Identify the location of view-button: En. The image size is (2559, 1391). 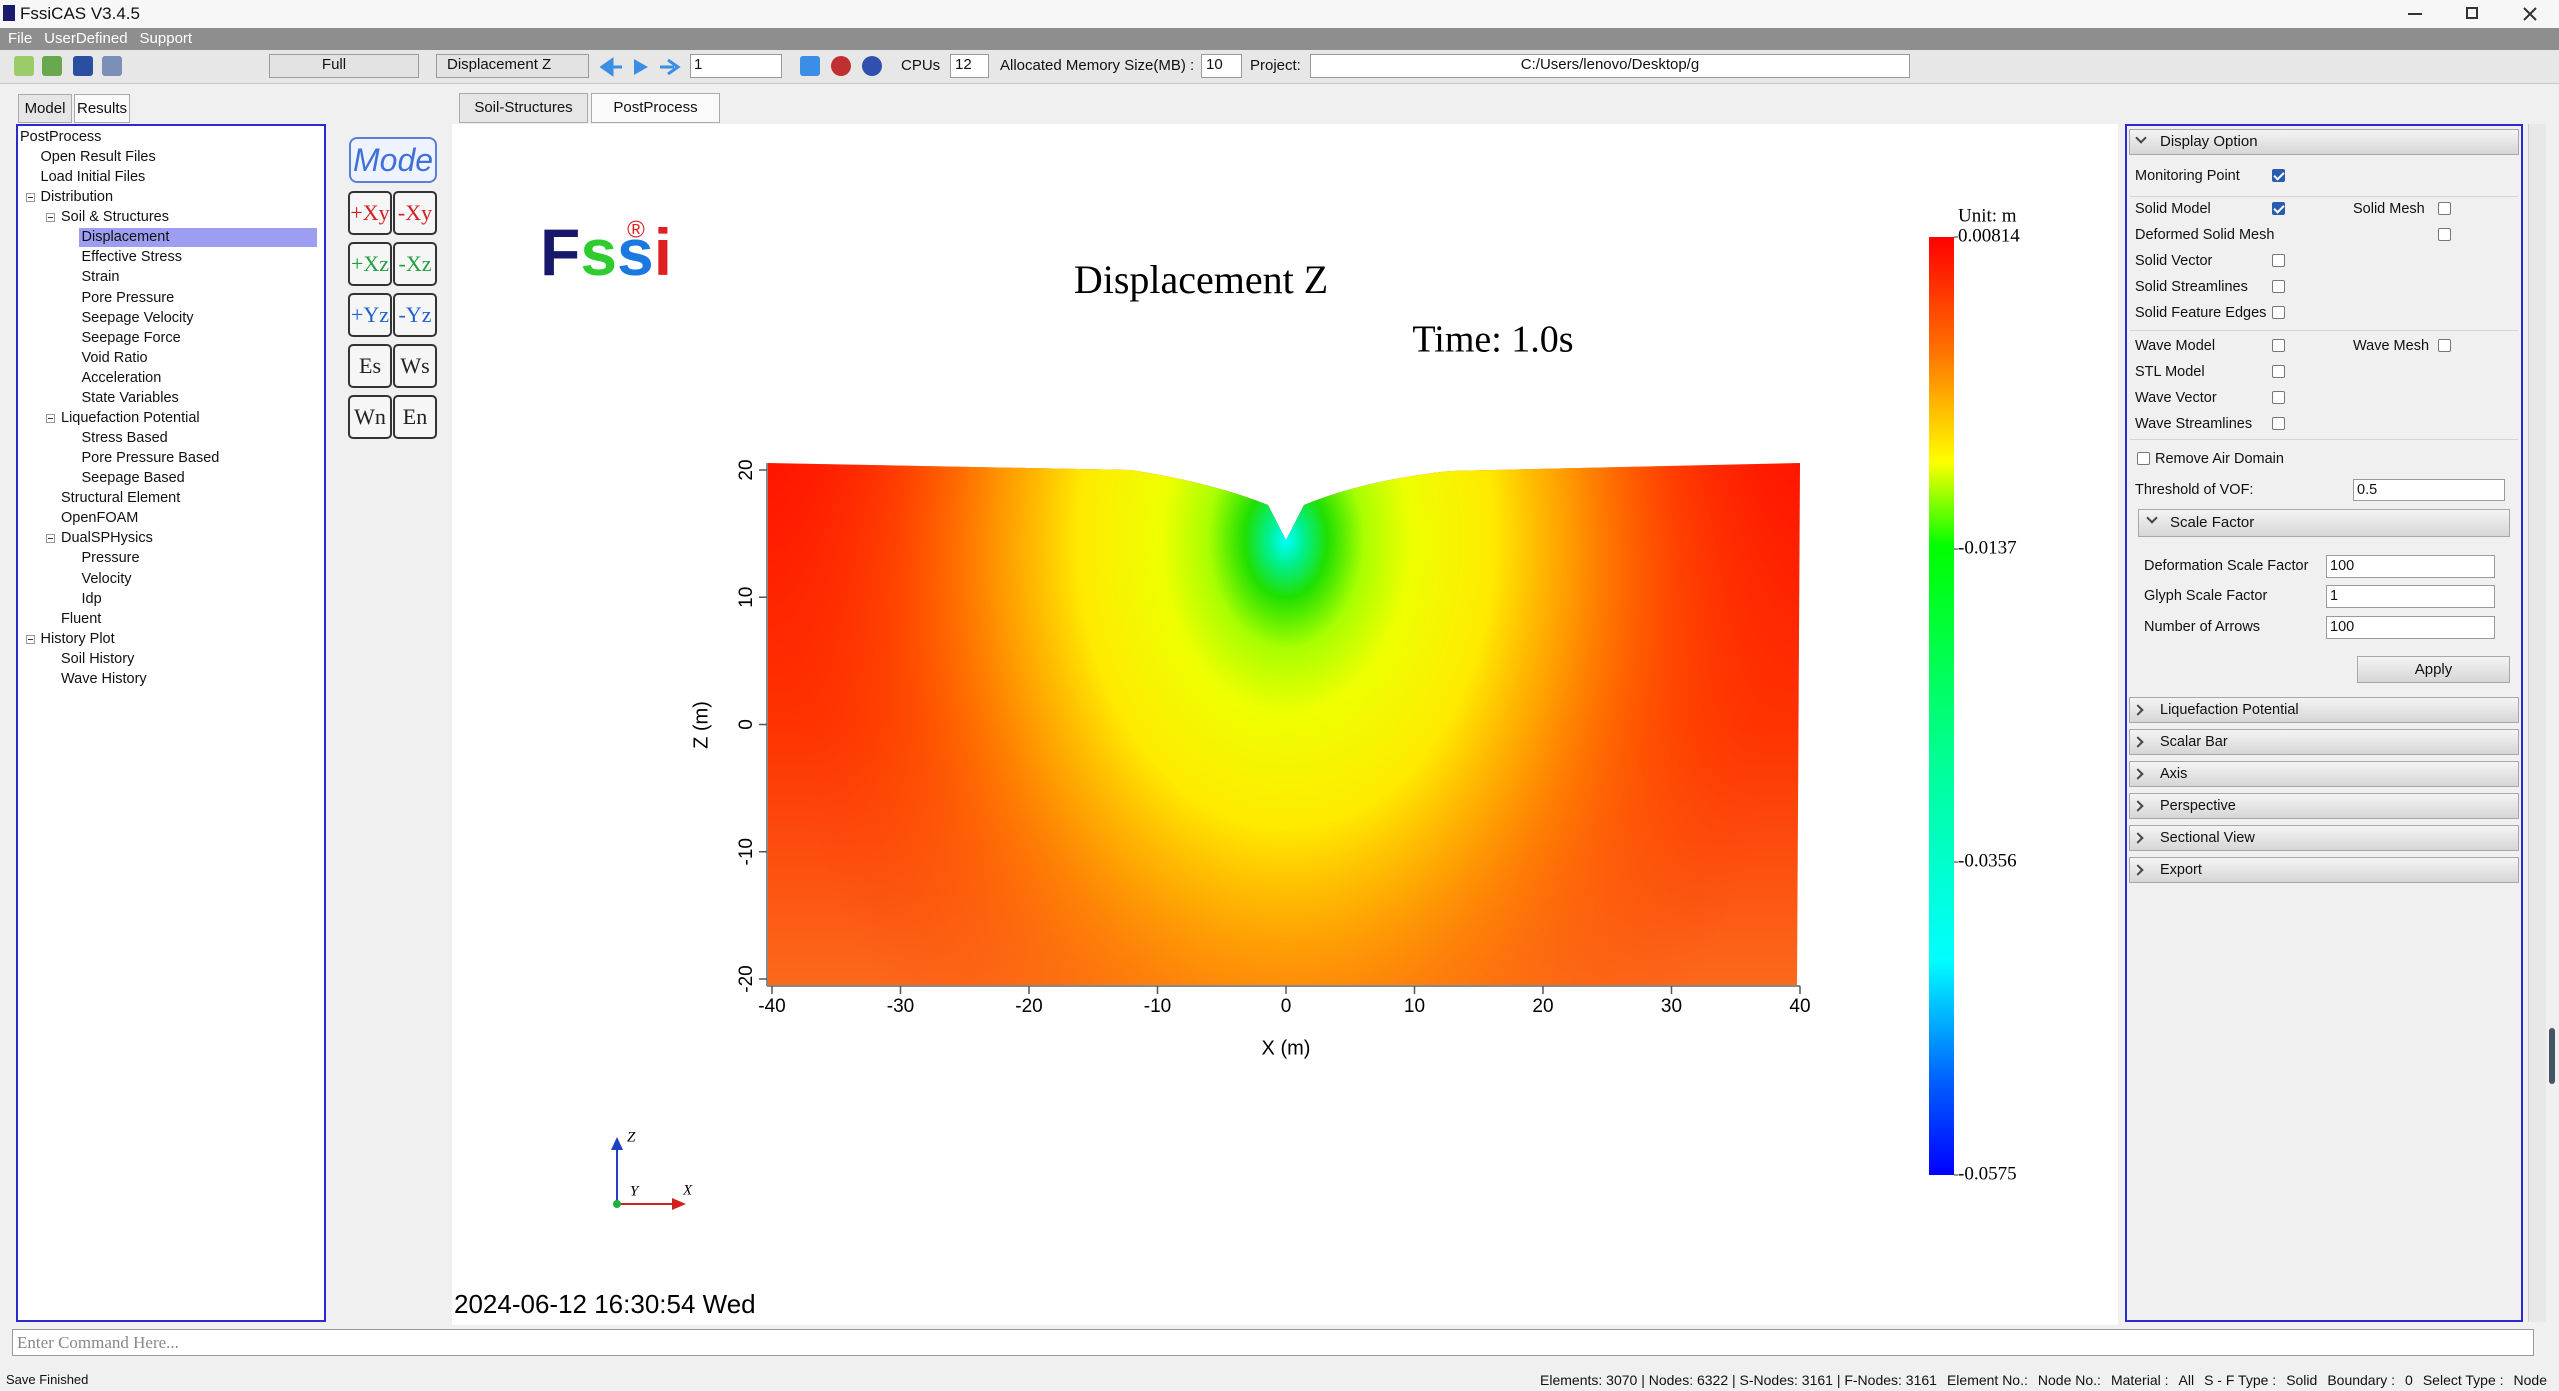
(415, 417).